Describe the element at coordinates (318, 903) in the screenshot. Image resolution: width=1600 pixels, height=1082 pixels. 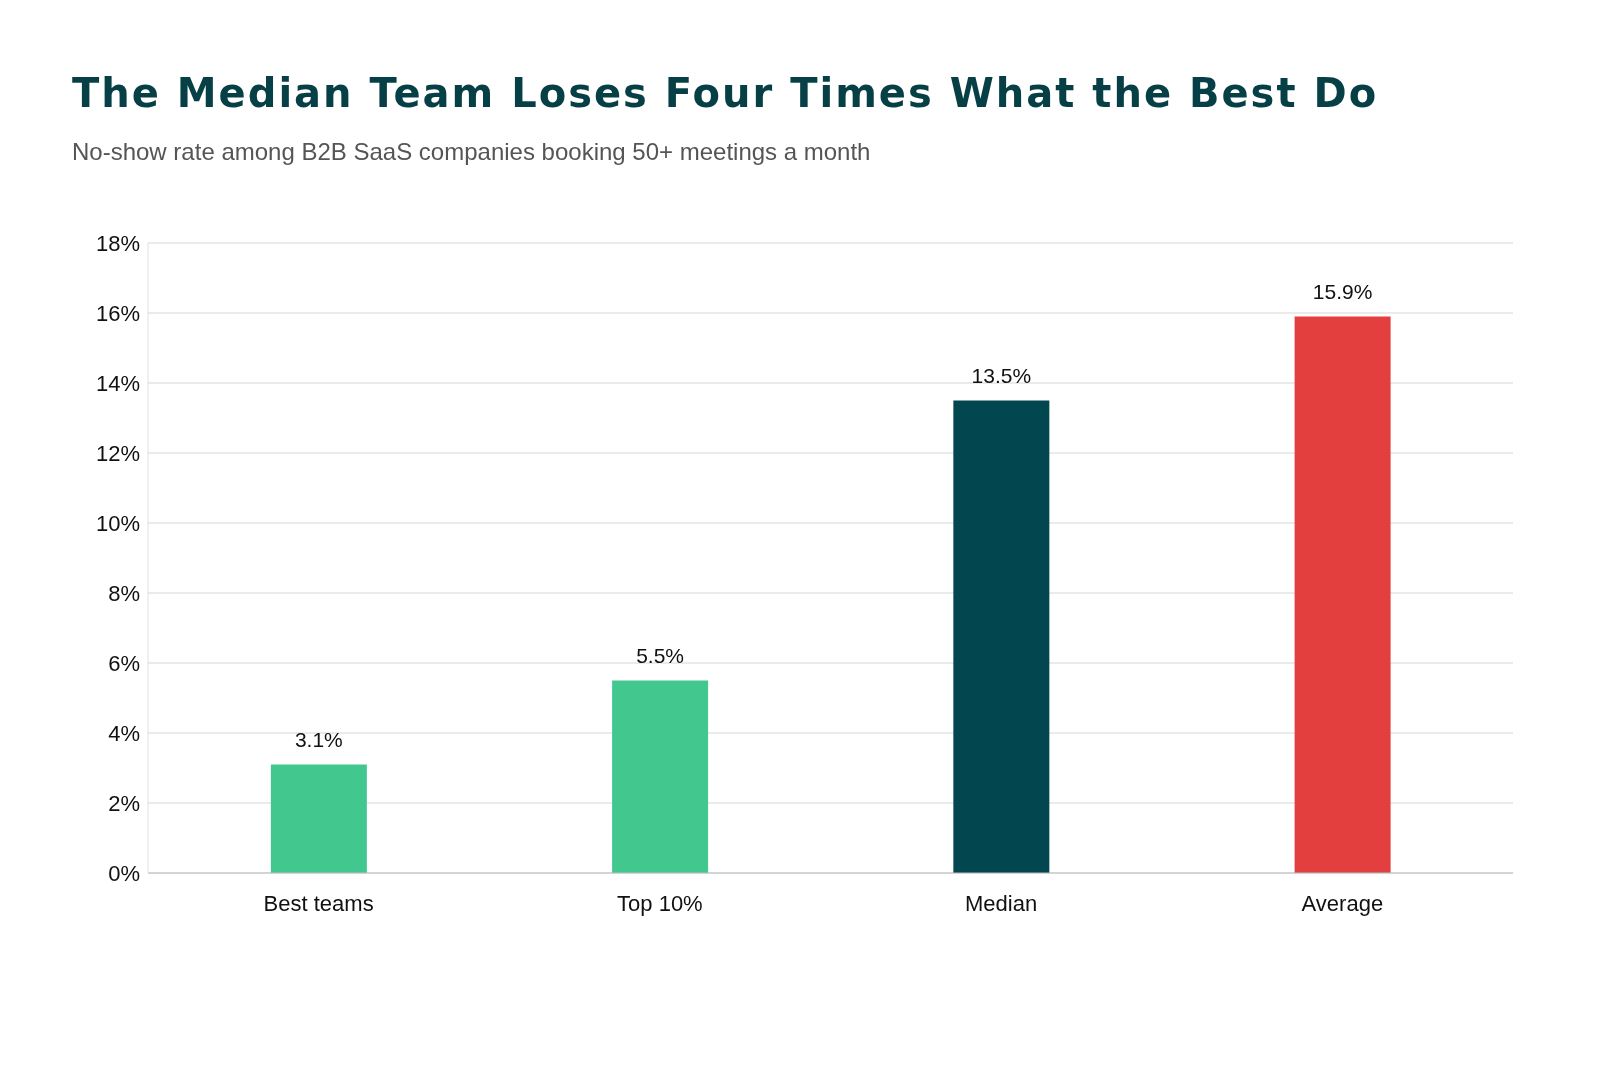
I see `x-tick-label: Best teams` at that location.